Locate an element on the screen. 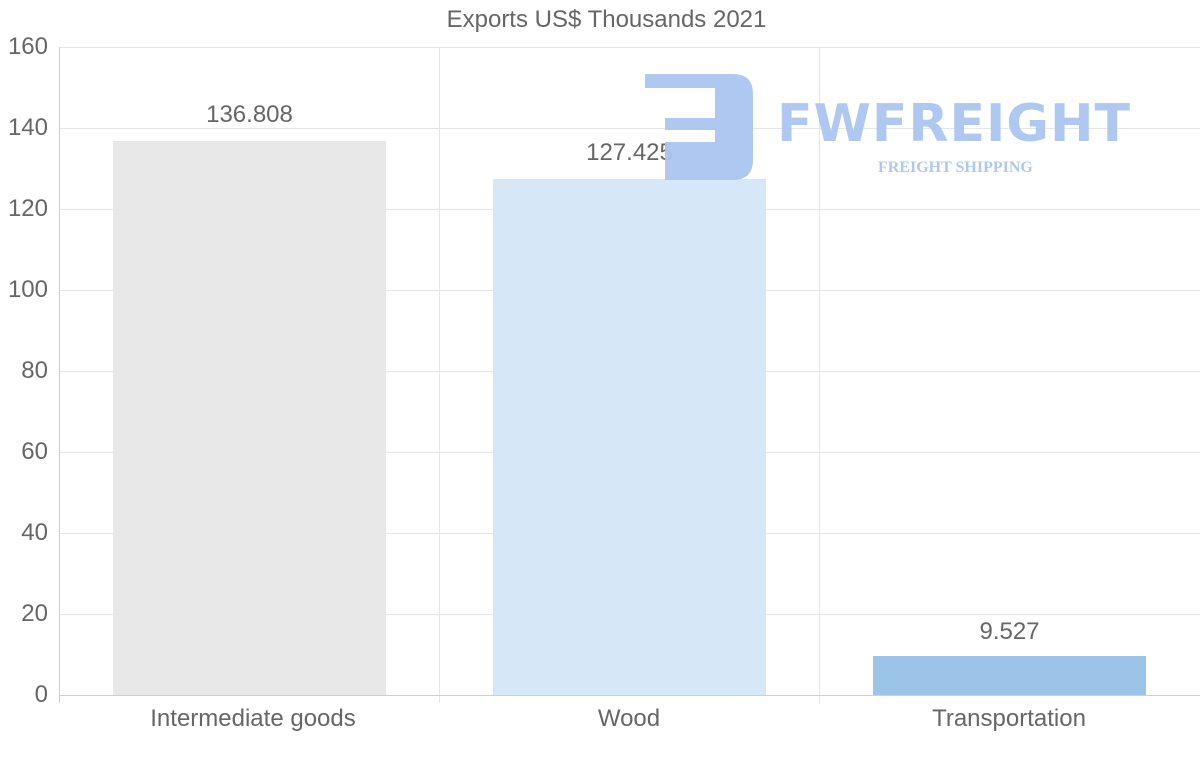 This screenshot has width=1200, height=763. bar-value-label: 136.808 is located at coordinates (249, 114).